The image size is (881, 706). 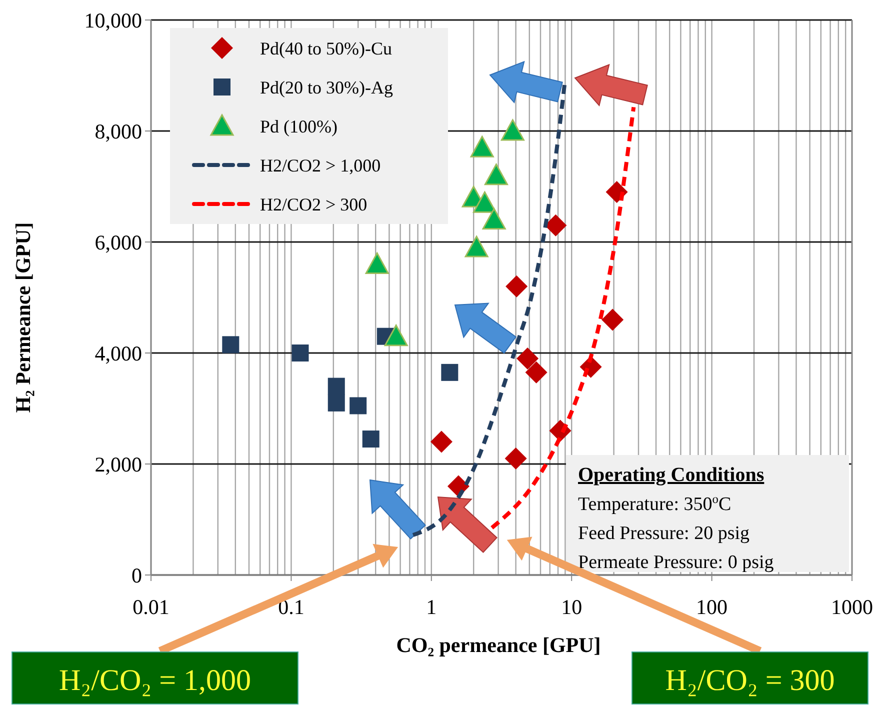 What do you see at coordinates (155, 680) in the screenshot?
I see `text: H₂/CO₂ = 1,000` at bounding box center [155, 680].